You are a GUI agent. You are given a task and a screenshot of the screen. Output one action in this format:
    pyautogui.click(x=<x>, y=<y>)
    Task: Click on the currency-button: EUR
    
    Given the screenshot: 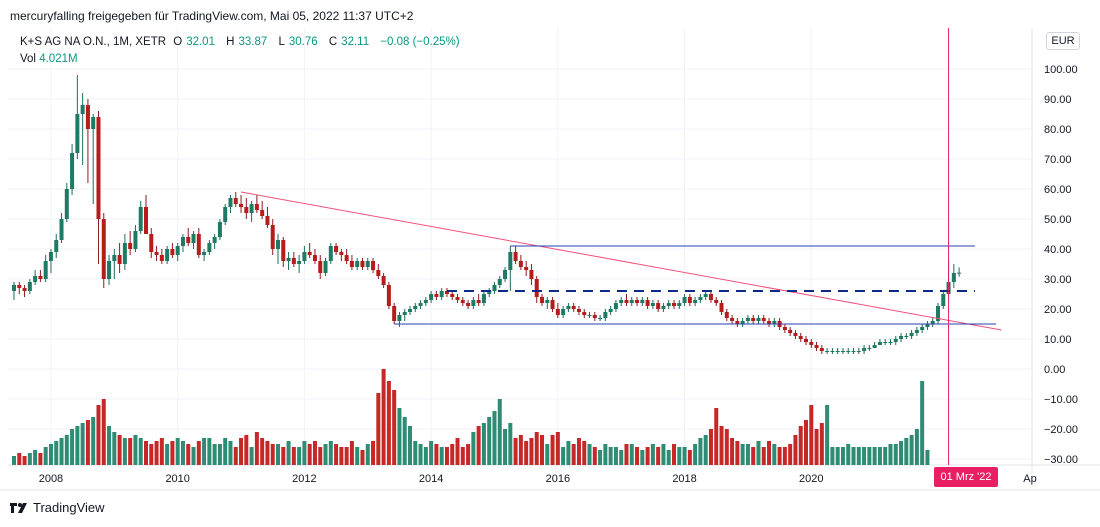 What is the action you would take?
    pyautogui.click(x=1063, y=41)
    